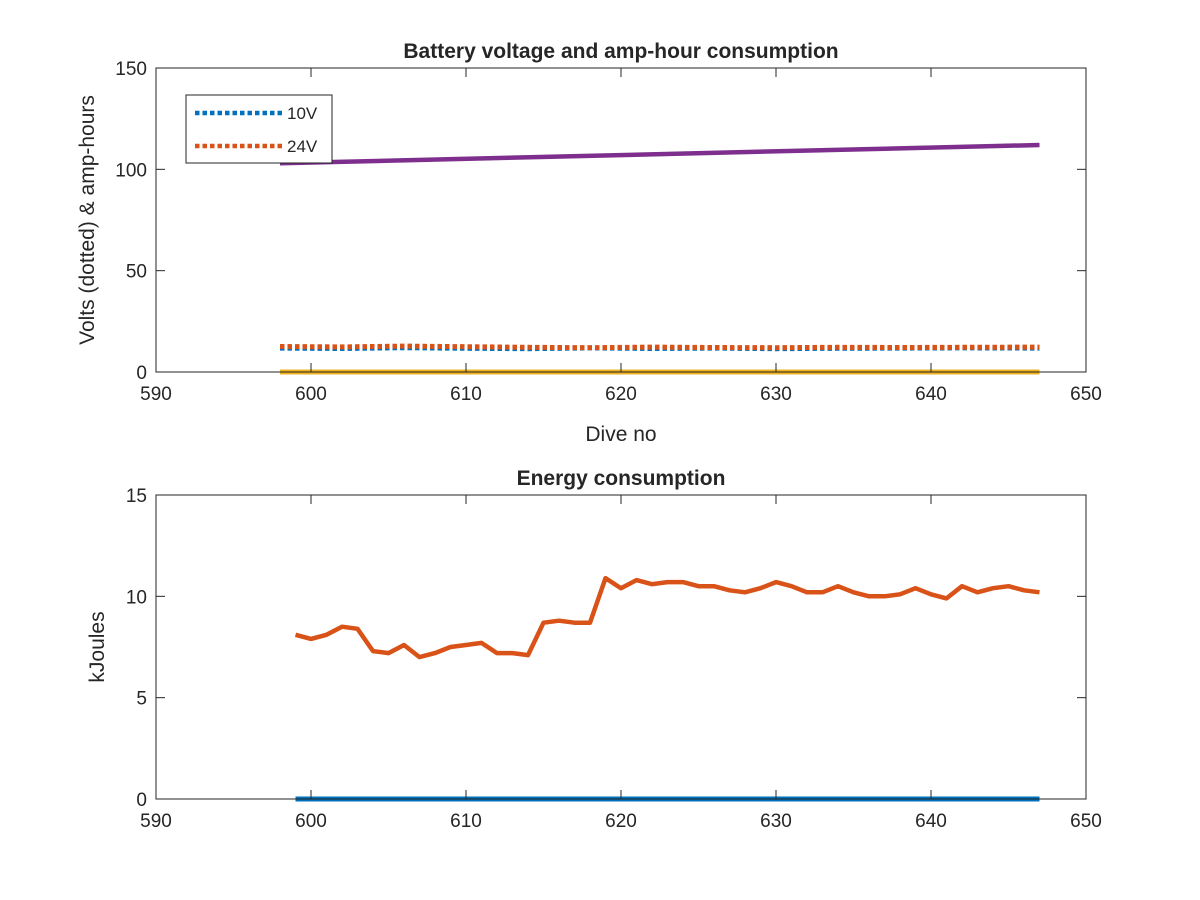  Describe the element at coordinates (311, 821) in the screenshot. I see `bottom-x-tick-label: 600` at that location.